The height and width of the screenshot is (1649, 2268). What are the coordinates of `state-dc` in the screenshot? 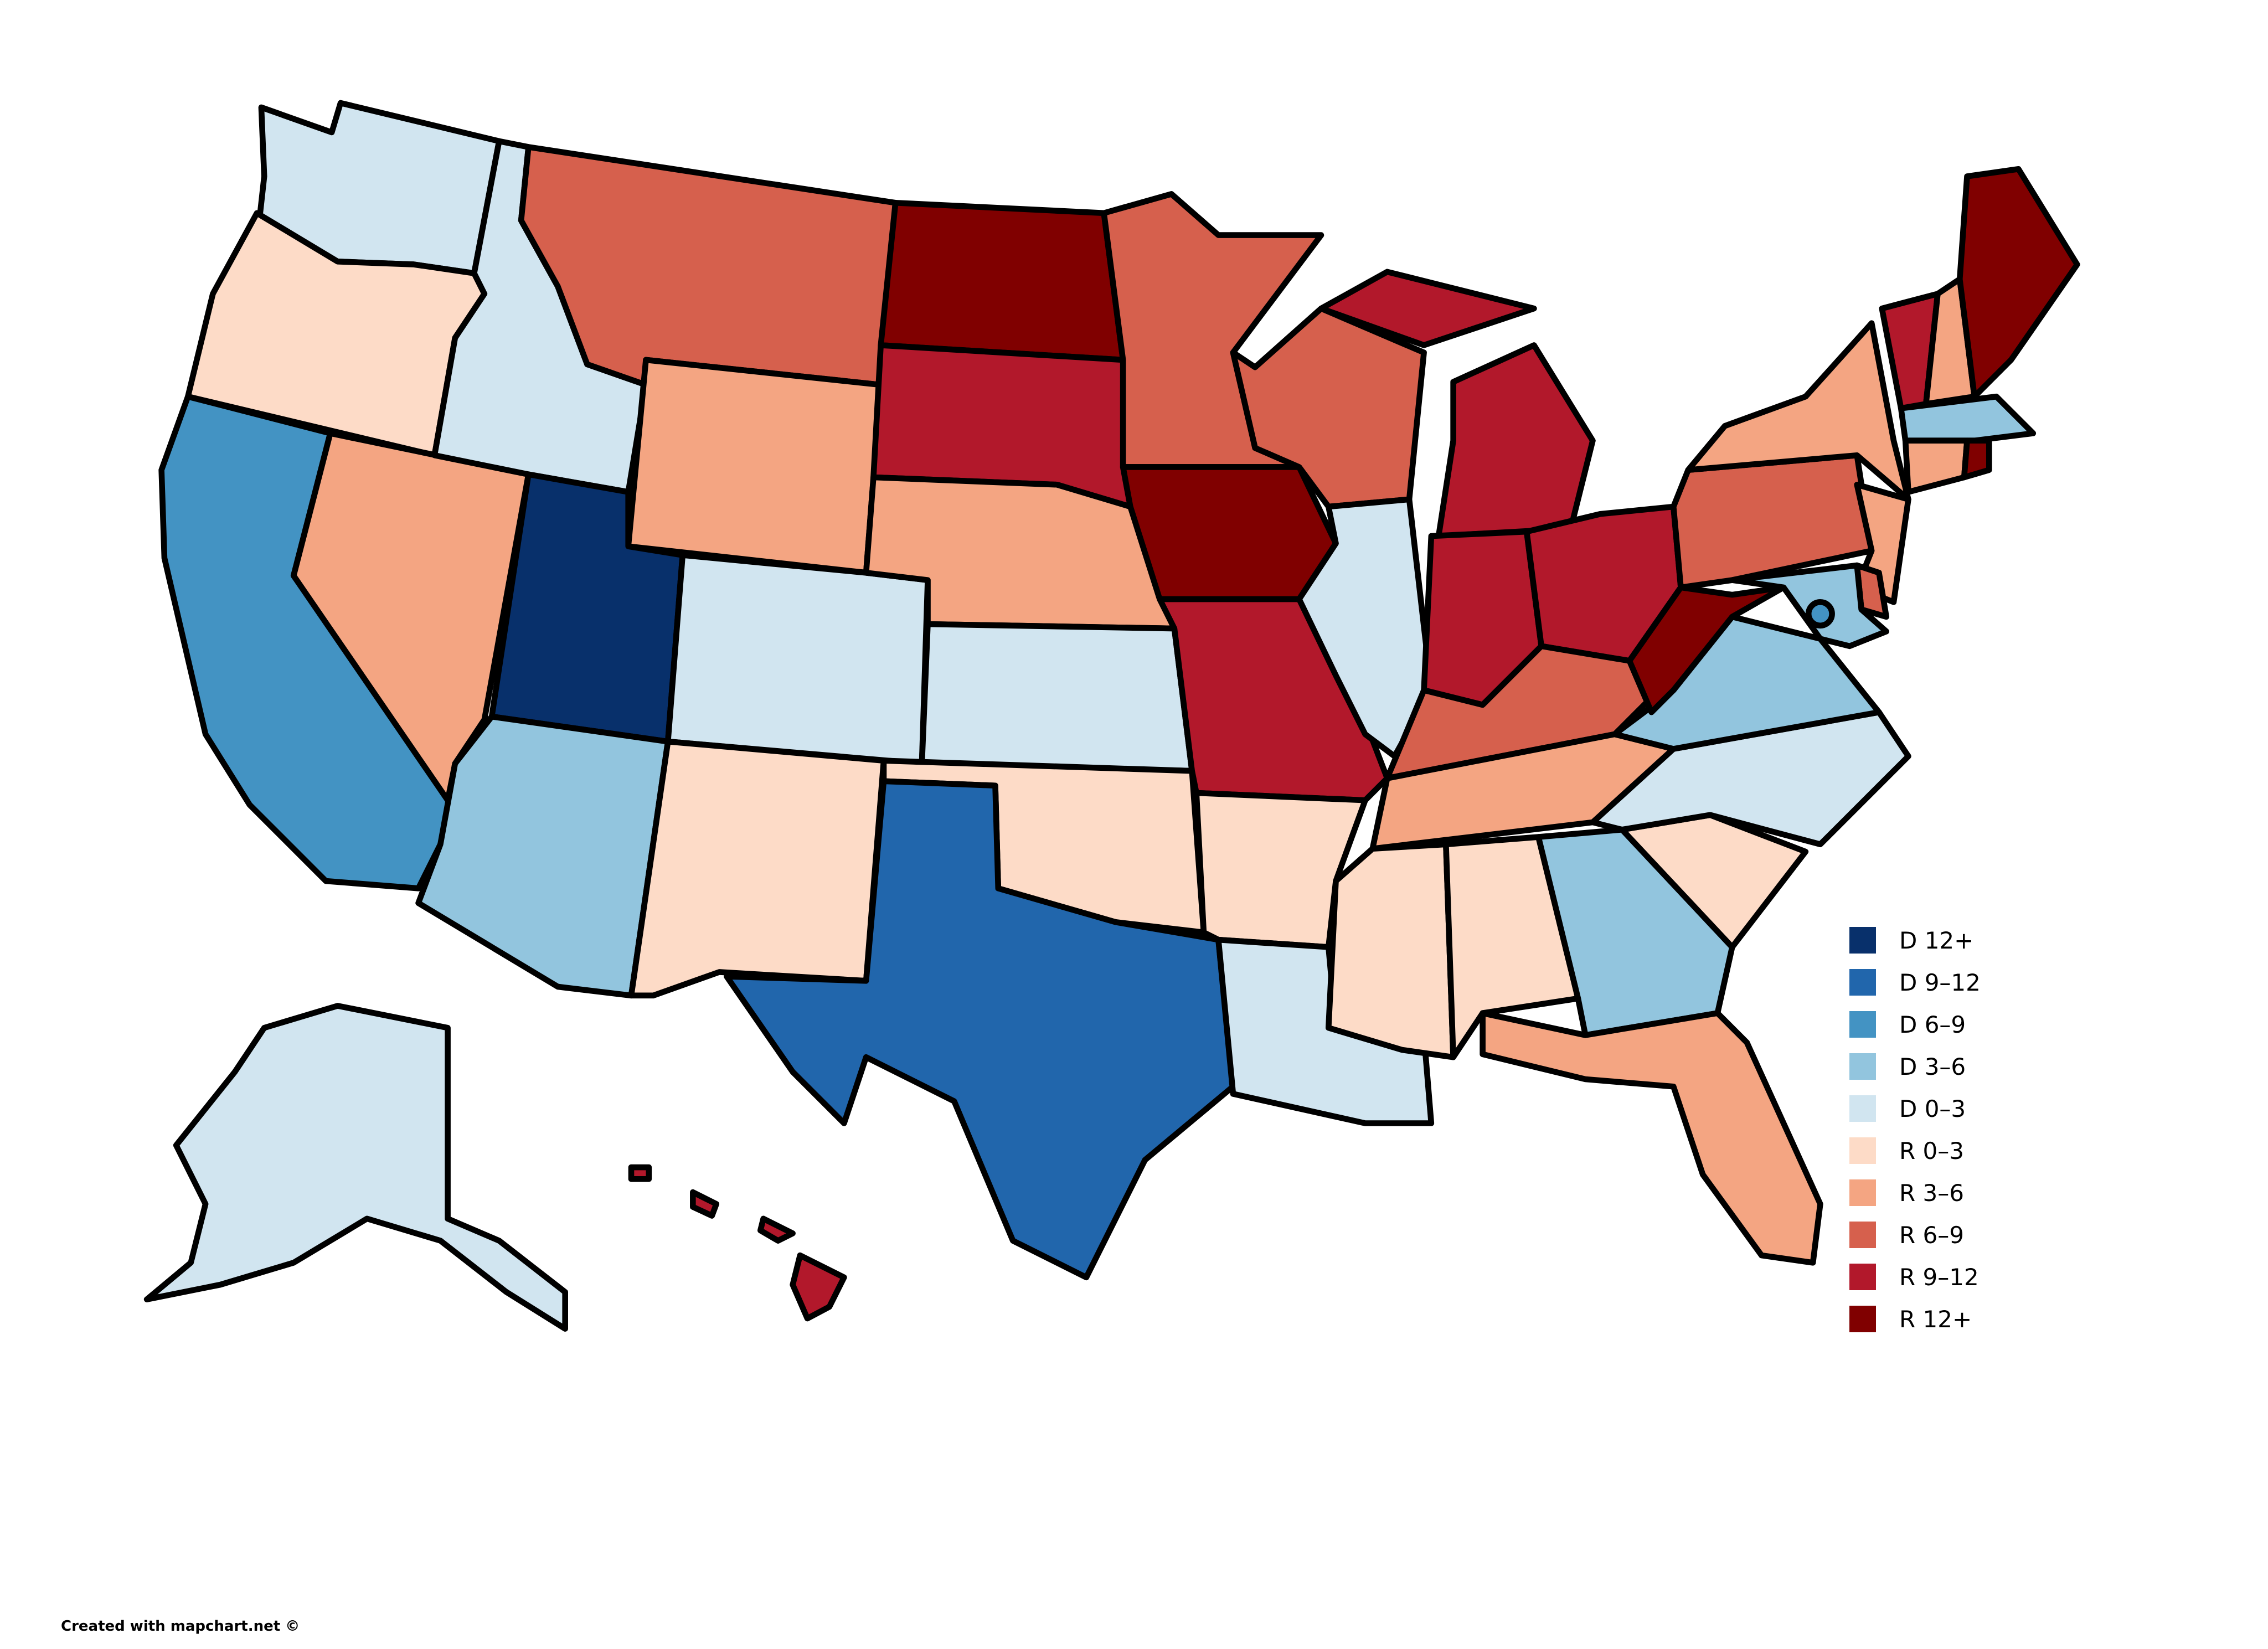 It's located at (1820, 614).